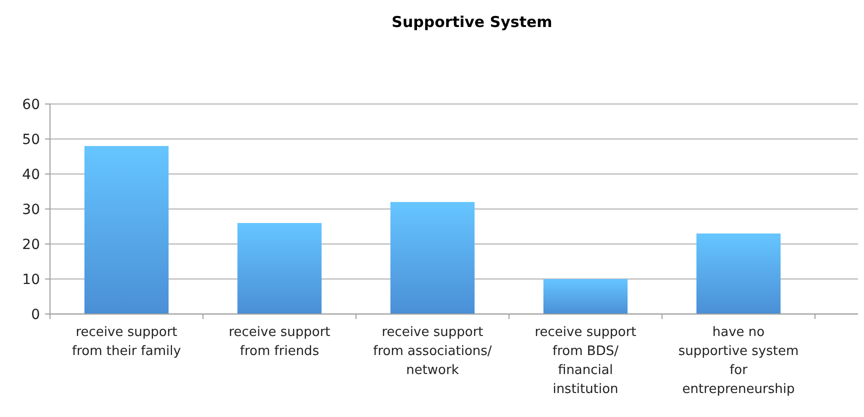 The height and width of the screenshot is (417, 864). I want to click on y-tick-label: 20, so click(31, 244).